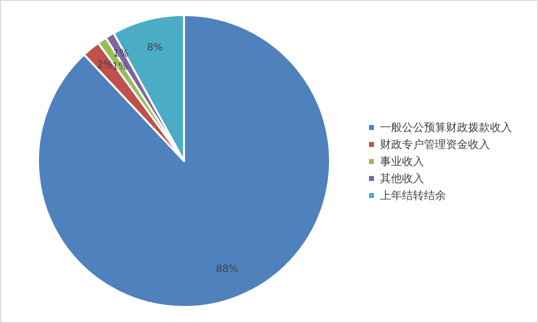 The height and width of the screenshot is (323, 538). What do you see at coordinates (155, 48) in the screenshot?
I see `data-label: 8%` at bounding box center [155, 48].